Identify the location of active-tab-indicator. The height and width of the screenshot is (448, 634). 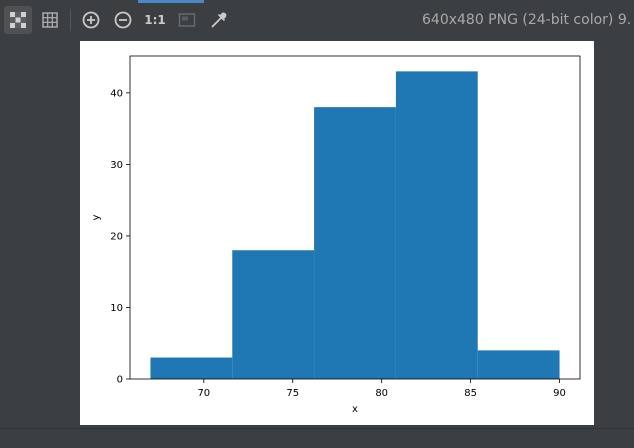
(171, 1).